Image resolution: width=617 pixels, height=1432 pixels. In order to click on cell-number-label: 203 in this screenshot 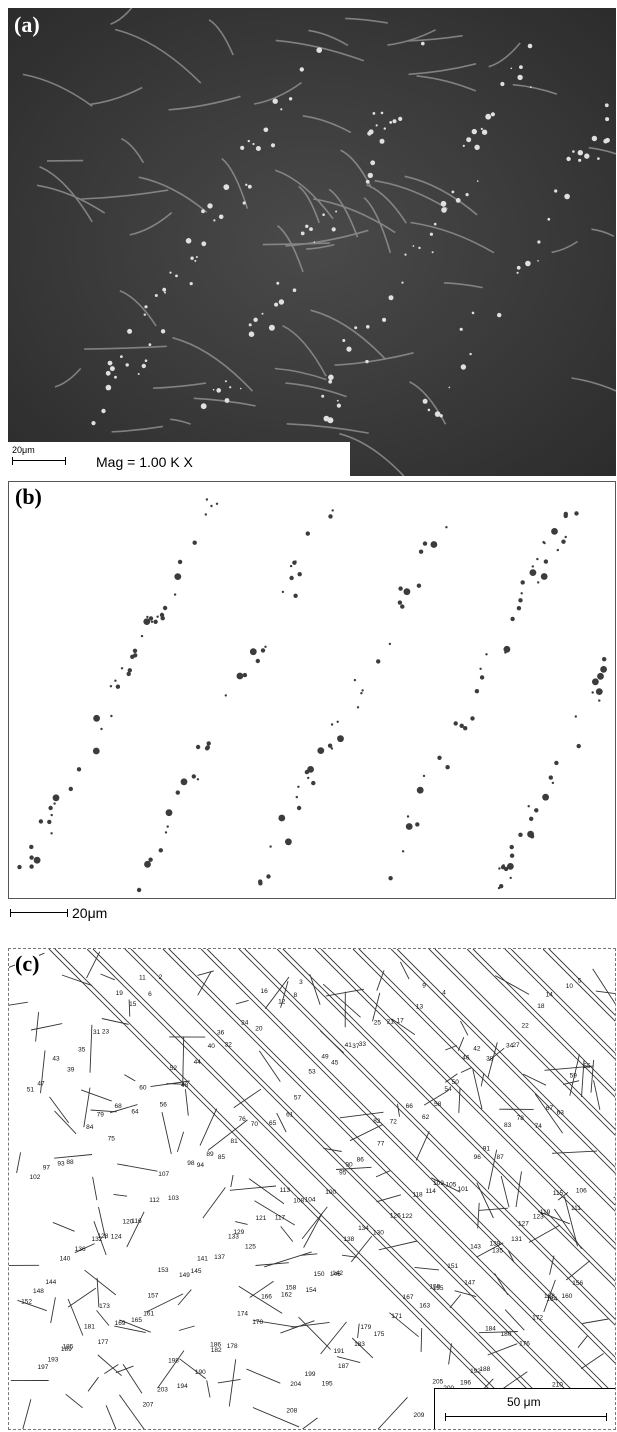, I will do `click(162, 1389)`.